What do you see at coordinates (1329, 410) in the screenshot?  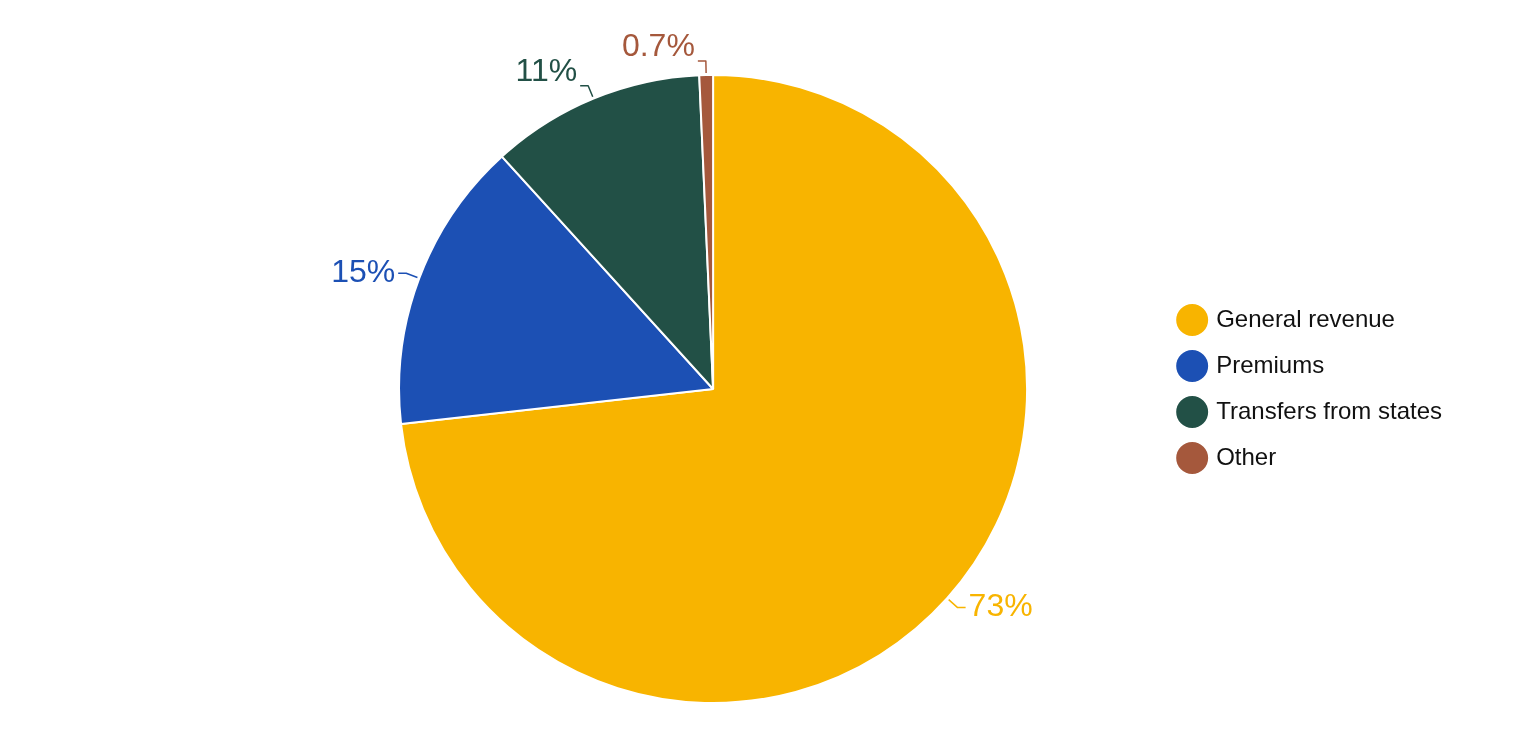 I see `legend-label: Transfers from states` at bounding box center [1329, 410].